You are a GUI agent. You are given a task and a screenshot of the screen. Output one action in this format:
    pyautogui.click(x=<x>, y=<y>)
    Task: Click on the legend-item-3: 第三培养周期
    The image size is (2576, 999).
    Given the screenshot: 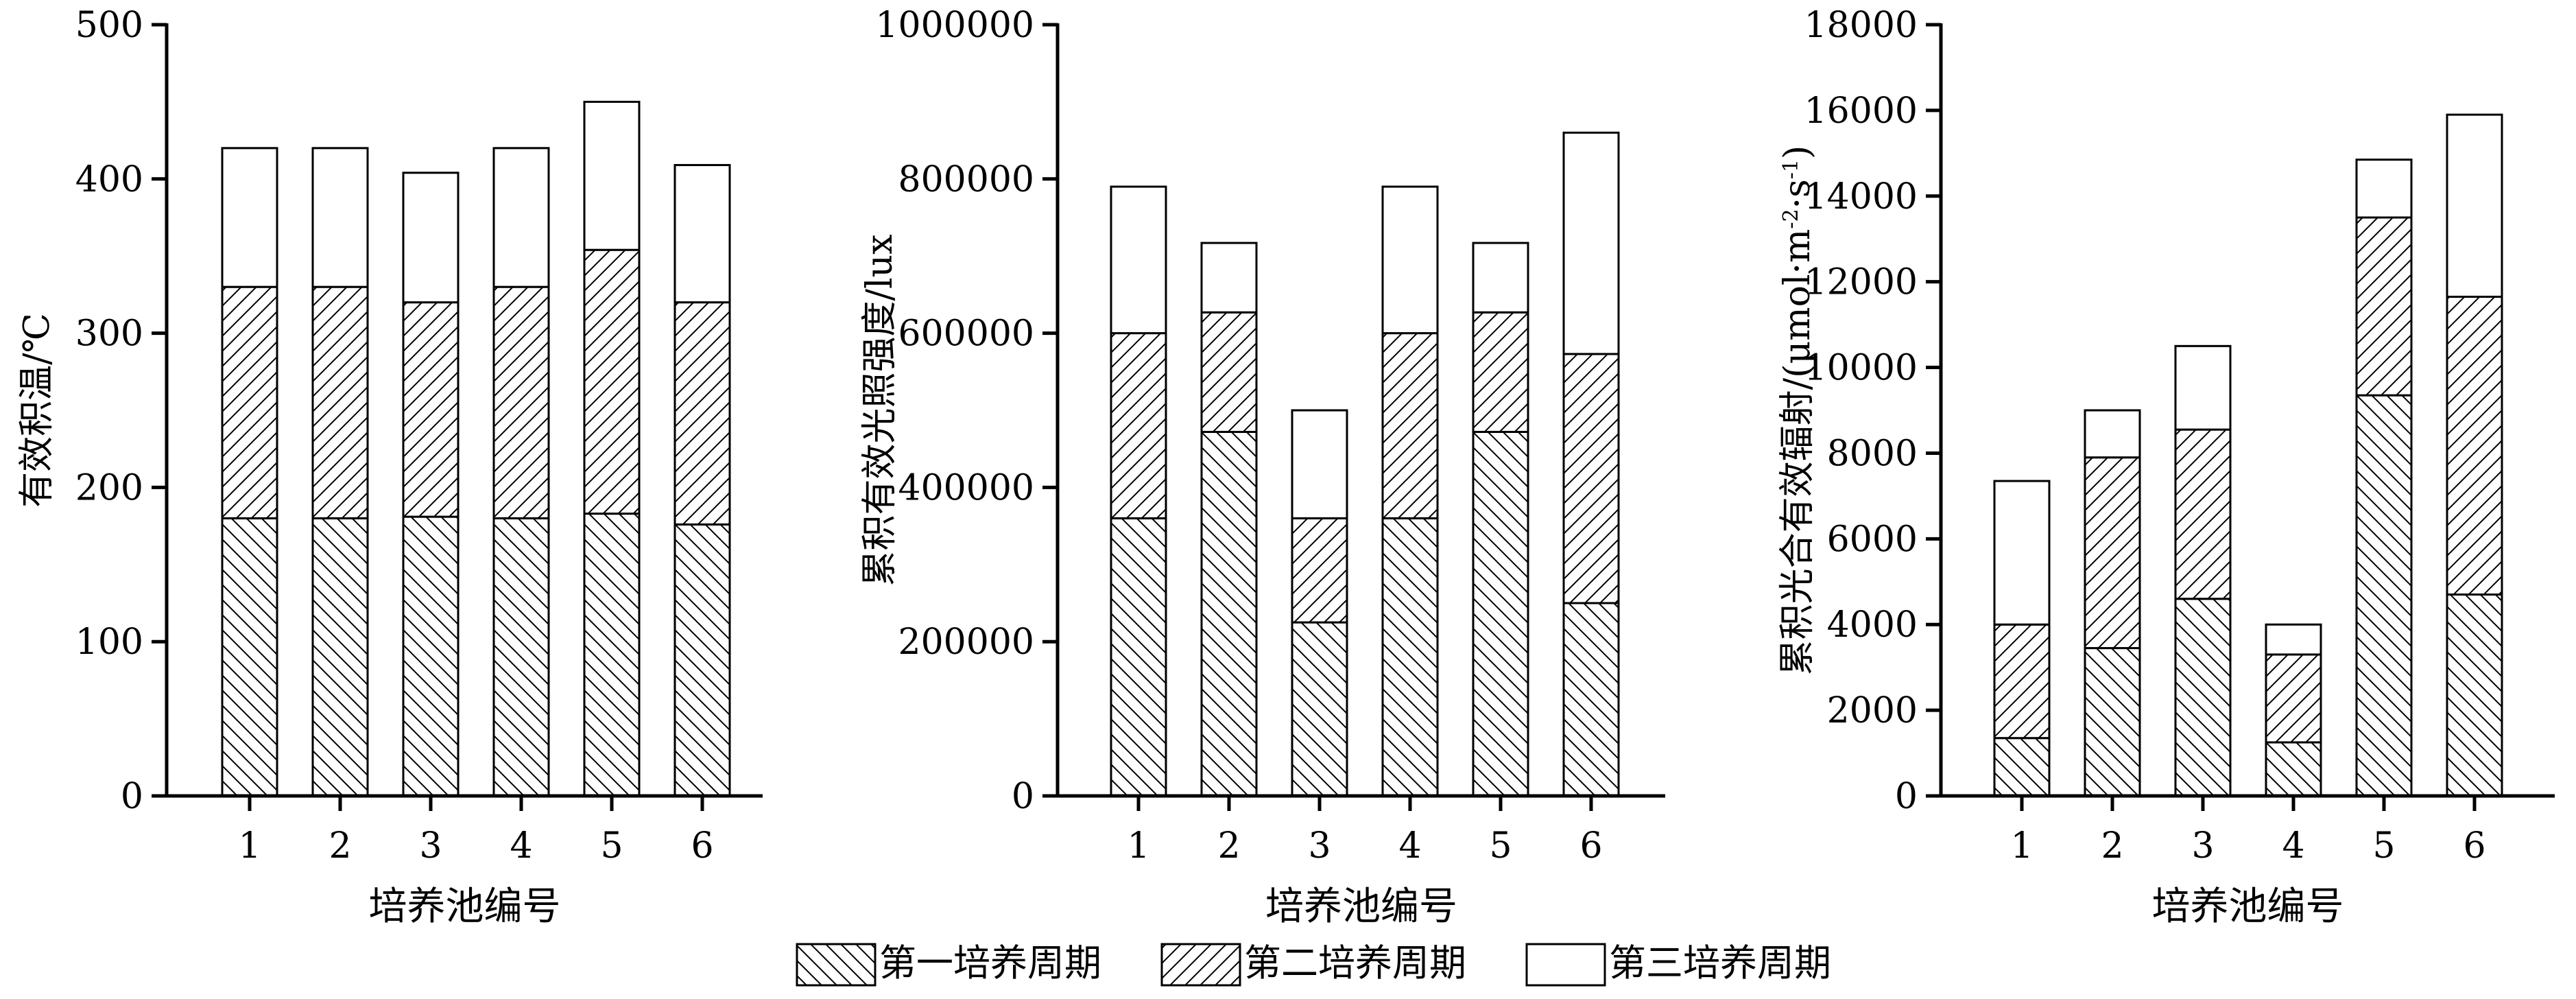 What is the action you would take?
    pyautogui.click(x=1678, y=964)
    